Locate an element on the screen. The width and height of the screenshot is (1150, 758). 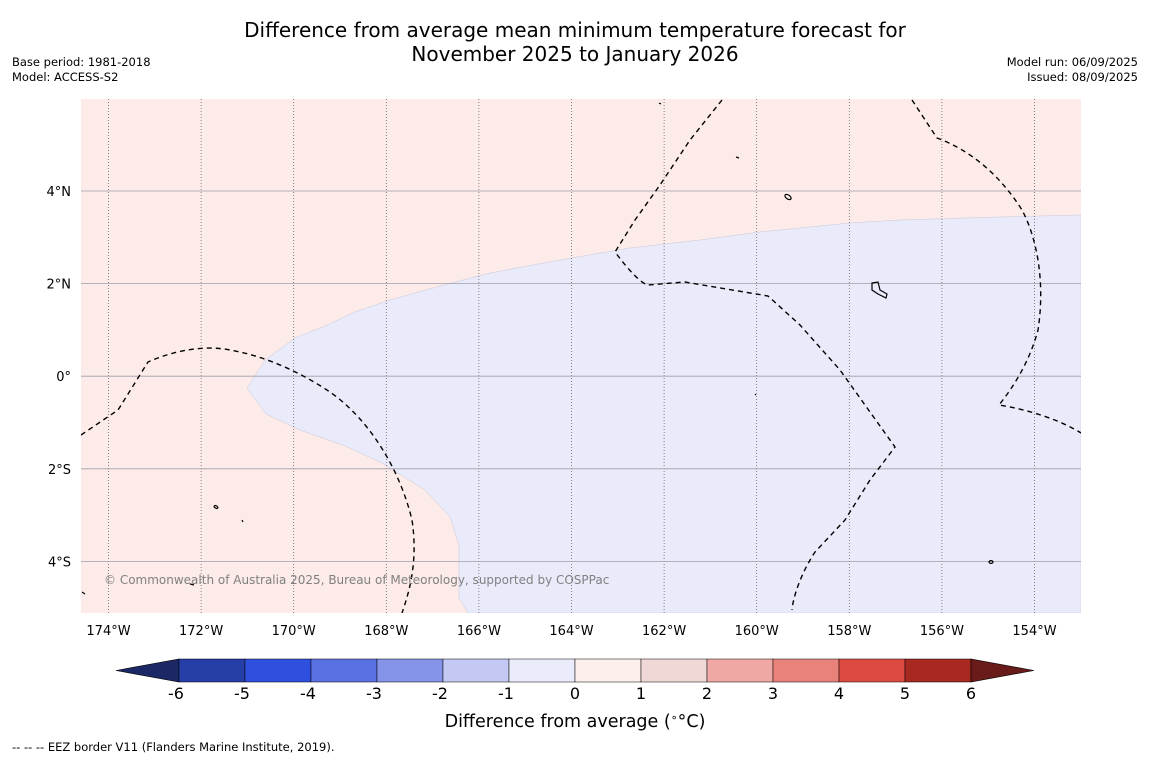
colorbar-tick-label: -1 is located at coordinates (506, 693).